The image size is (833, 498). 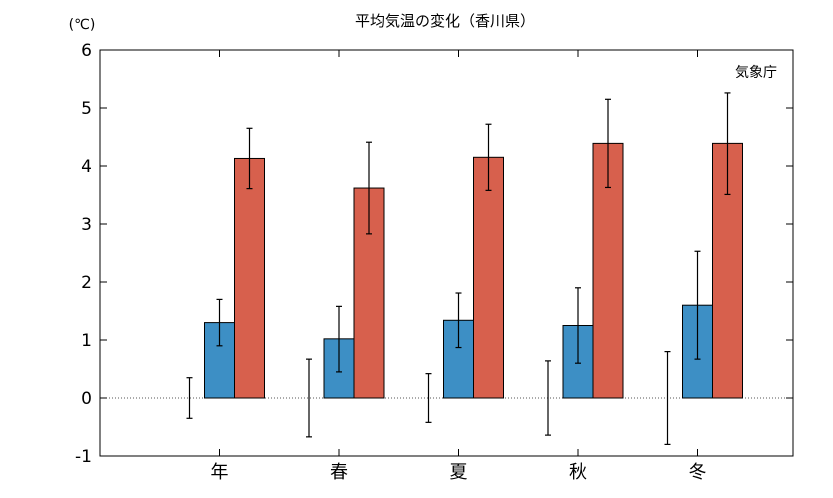 What do you see at coordinates (220, 472) in the screenshot?
I see `x-category-label: 年` at bounding box center [220, 472].